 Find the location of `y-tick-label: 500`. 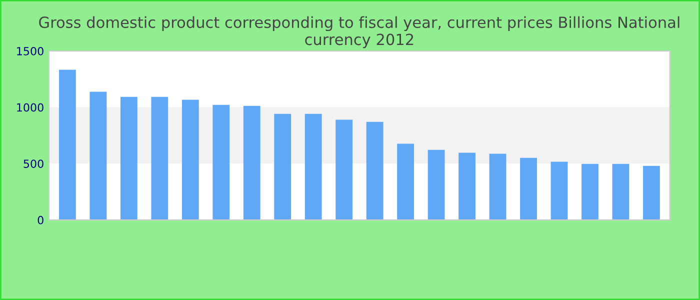

y-tick-label: 500 is located at coordinates (34, 164).